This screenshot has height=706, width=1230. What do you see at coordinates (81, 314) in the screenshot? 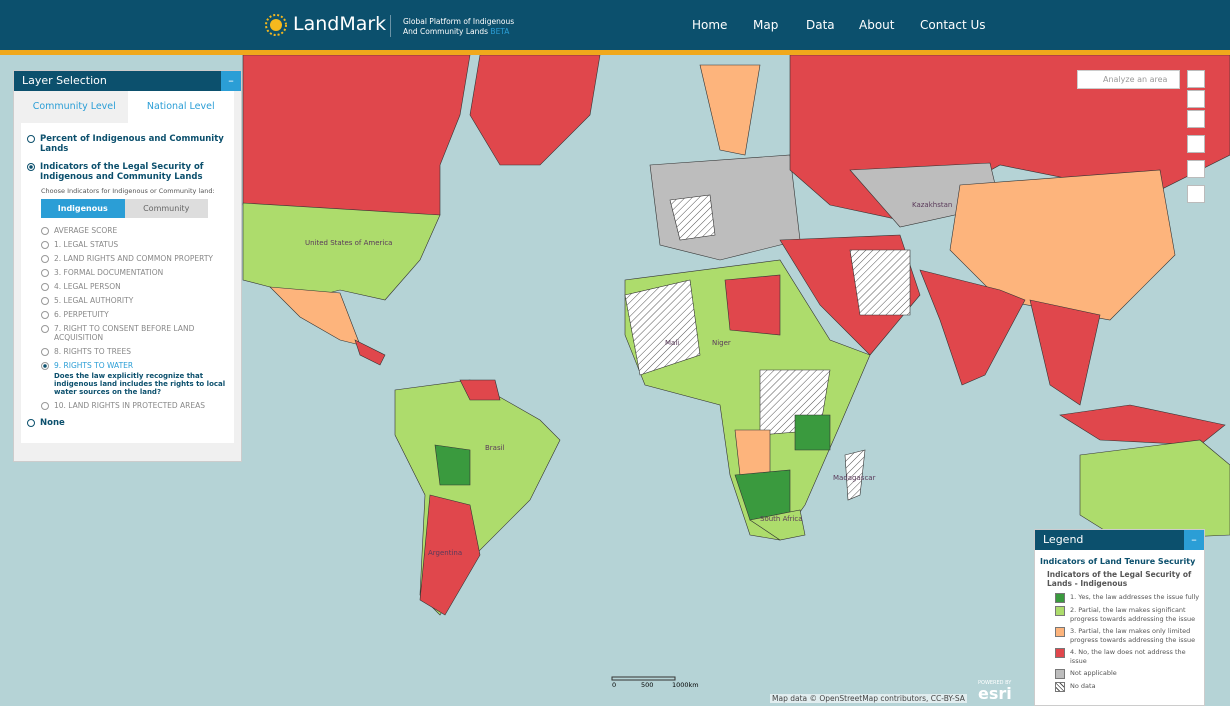
I see `option-text: 6. PERPETUITY` at bounding box center [81, 314].